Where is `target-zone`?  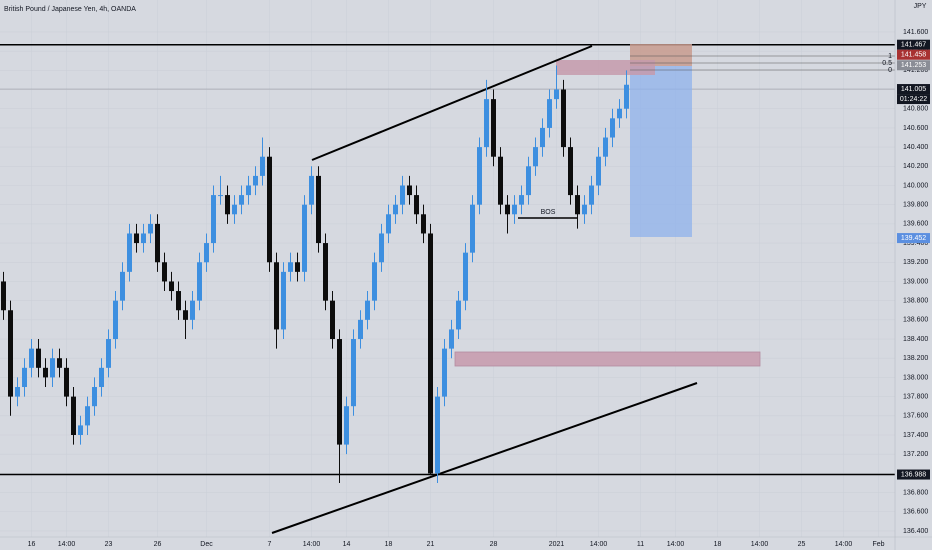
target-zone is located at coordinates (661, 151).